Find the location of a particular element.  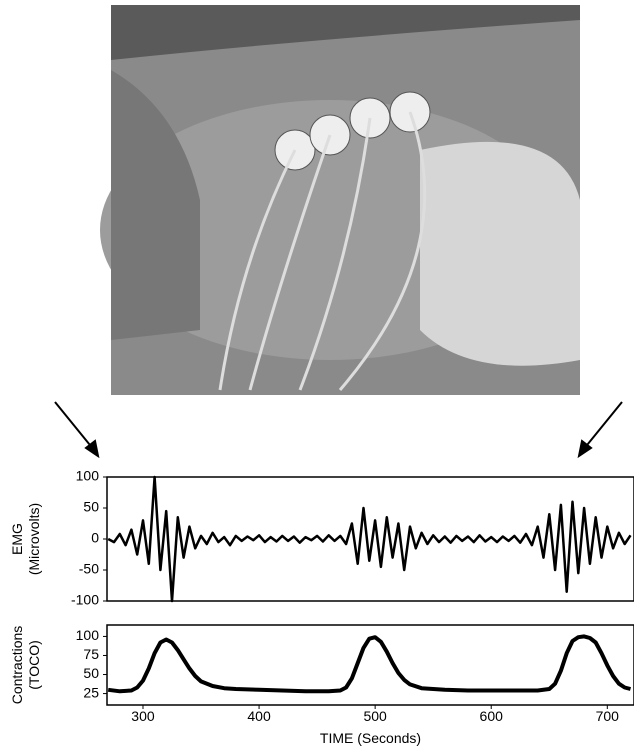

y-axis-label: (Microvolts) is located at coordinates (34, 539).